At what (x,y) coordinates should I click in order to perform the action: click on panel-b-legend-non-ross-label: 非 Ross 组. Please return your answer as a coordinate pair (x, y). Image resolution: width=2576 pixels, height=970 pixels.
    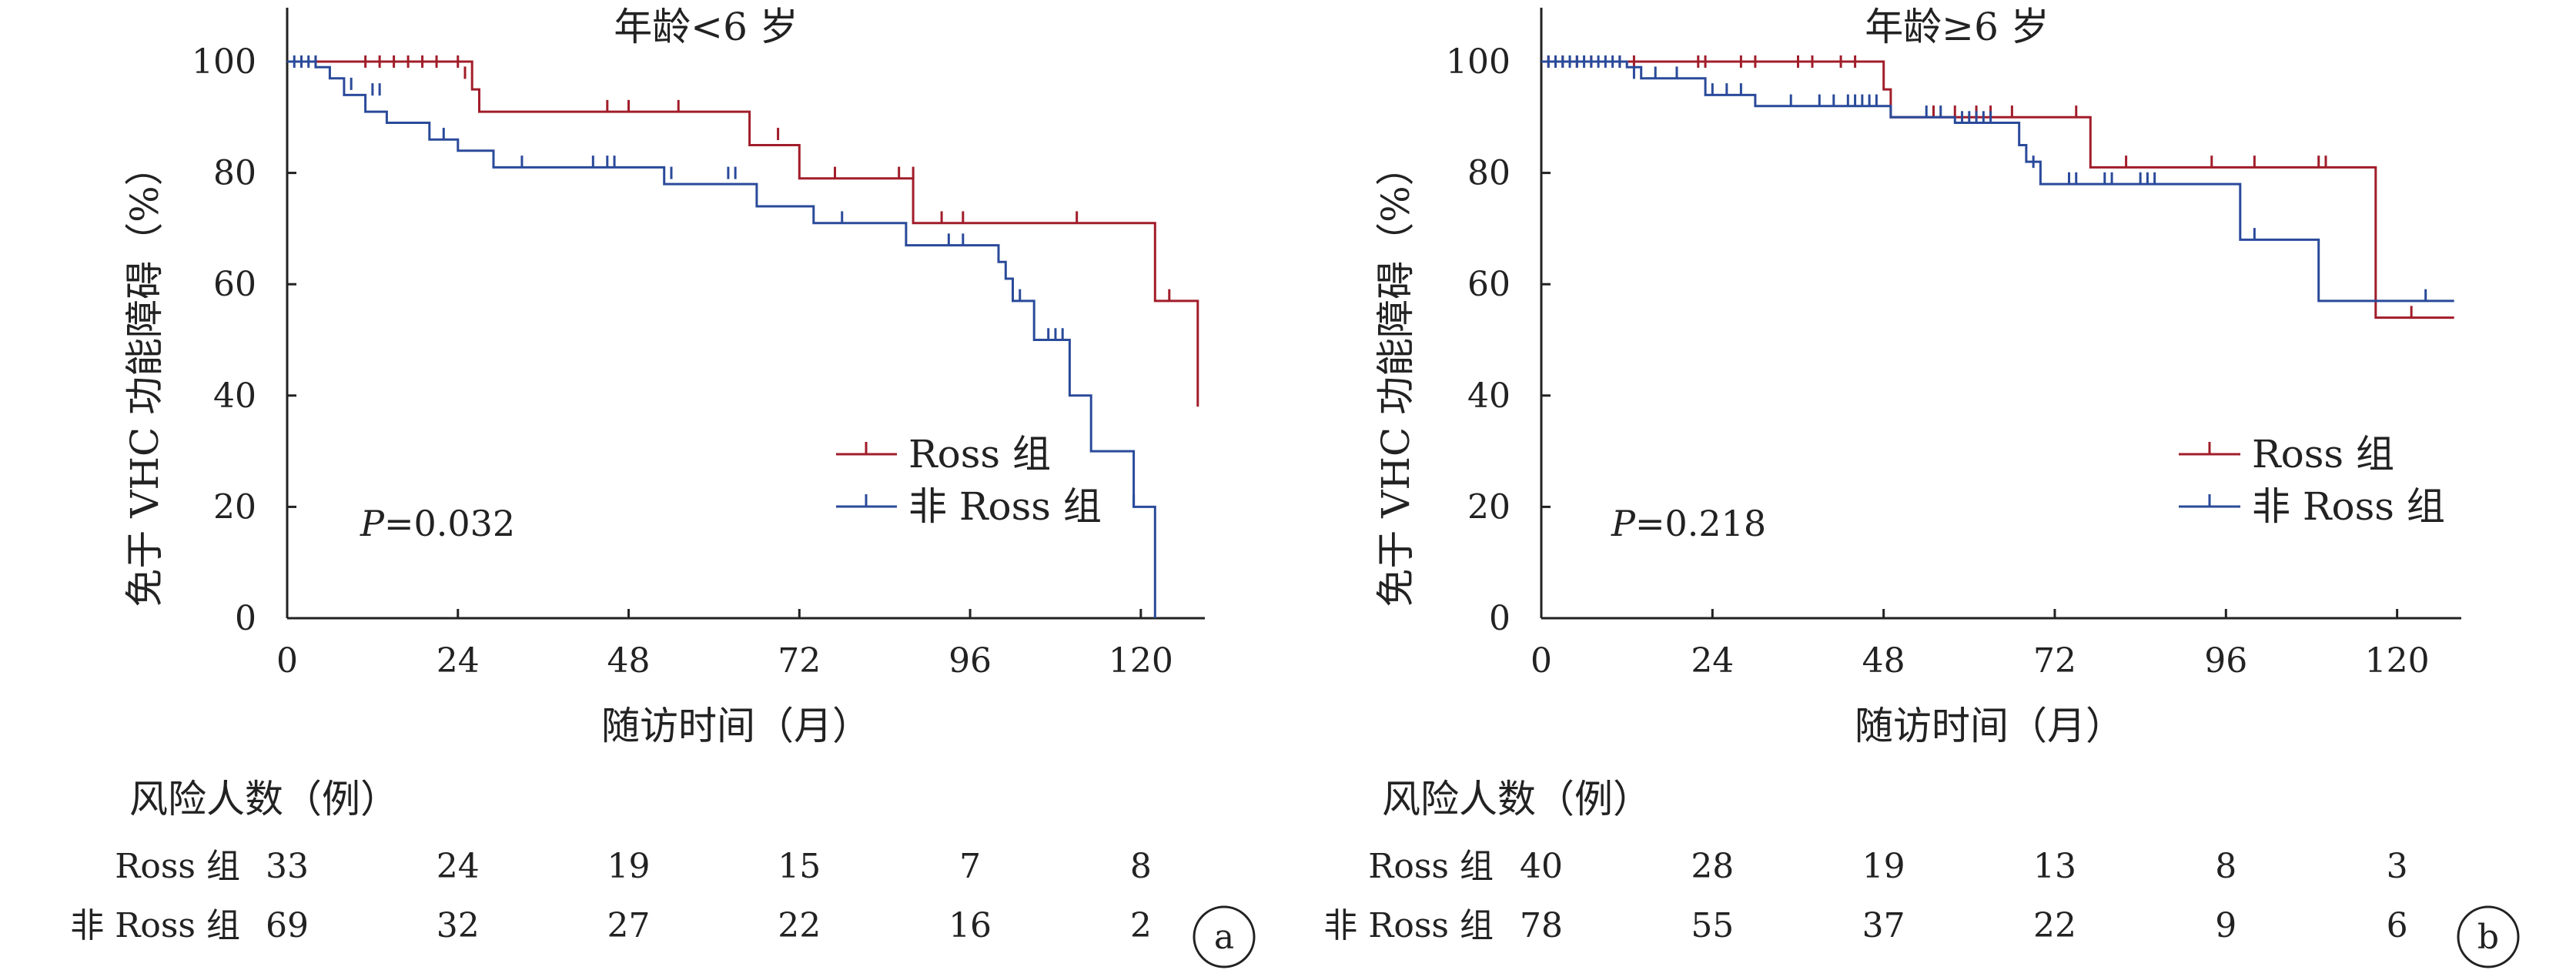
    Looking at the image, I should click on (2349, 506).